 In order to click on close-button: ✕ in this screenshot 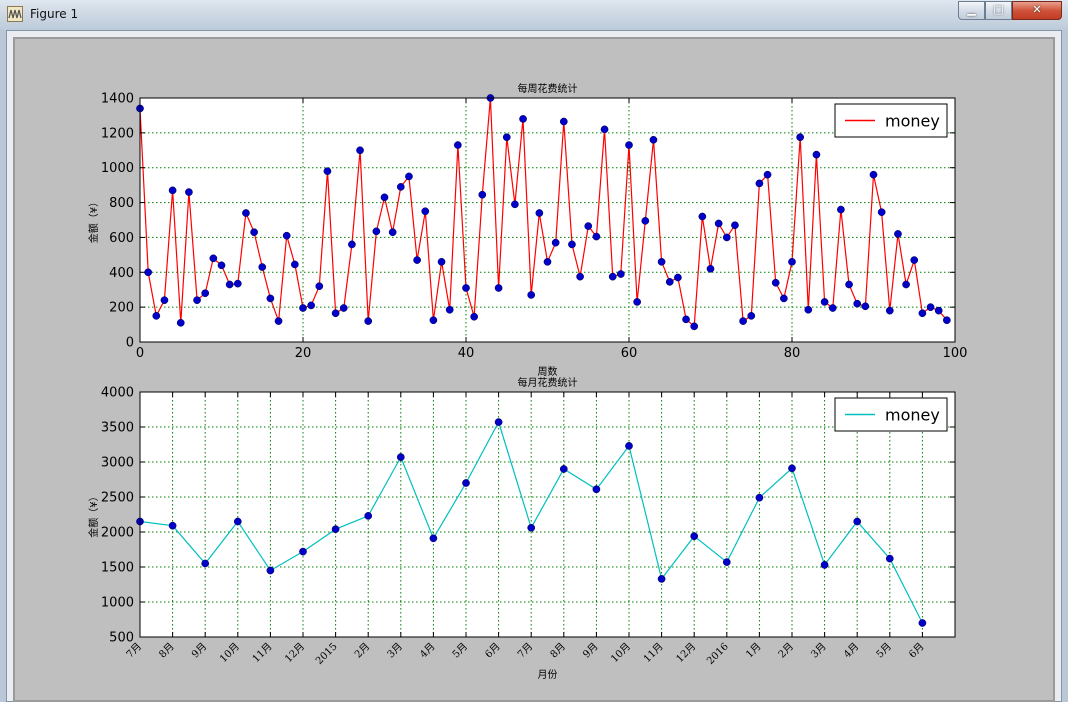, I will do `click(1037, 10)`.